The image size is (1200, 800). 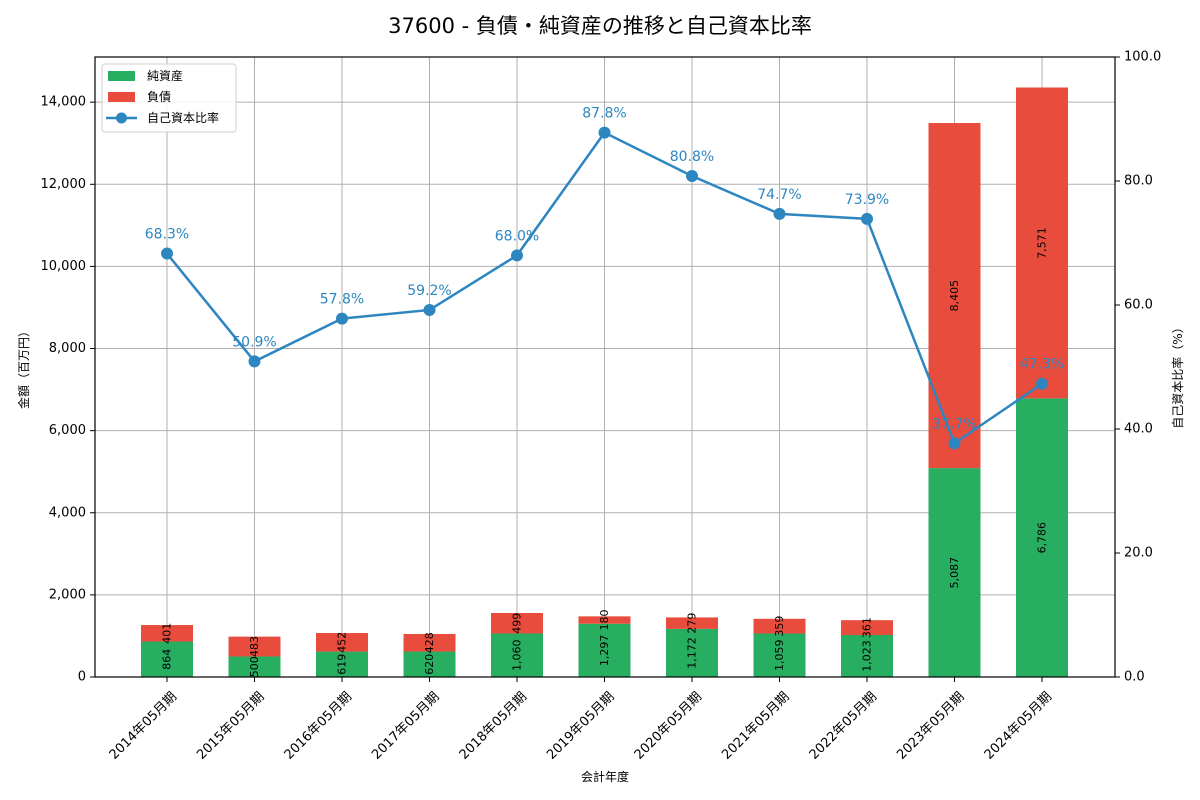 I want to click on net-assets-value-label: 1,059, so click(x=779, y=656).